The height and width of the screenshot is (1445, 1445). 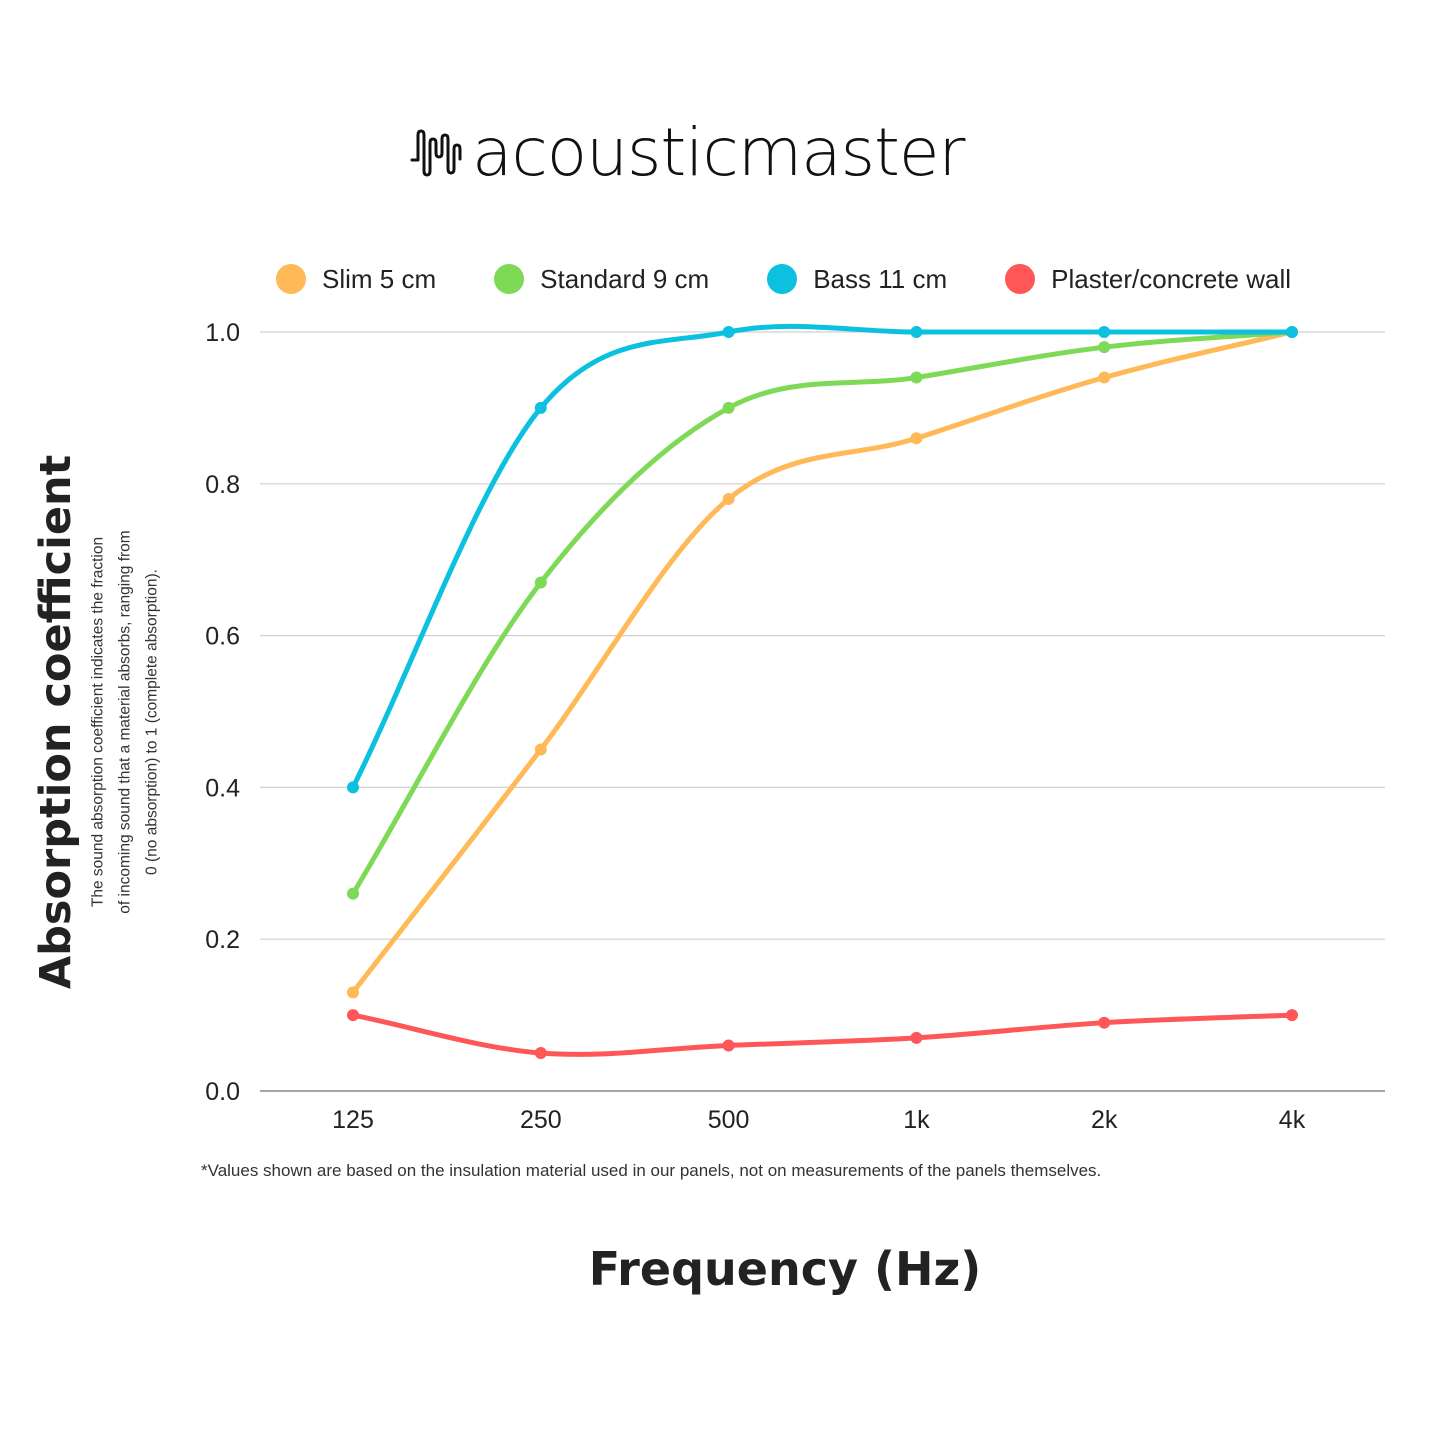 I want to click on y-tick-label: 0.2, so click(x=222, y=940).